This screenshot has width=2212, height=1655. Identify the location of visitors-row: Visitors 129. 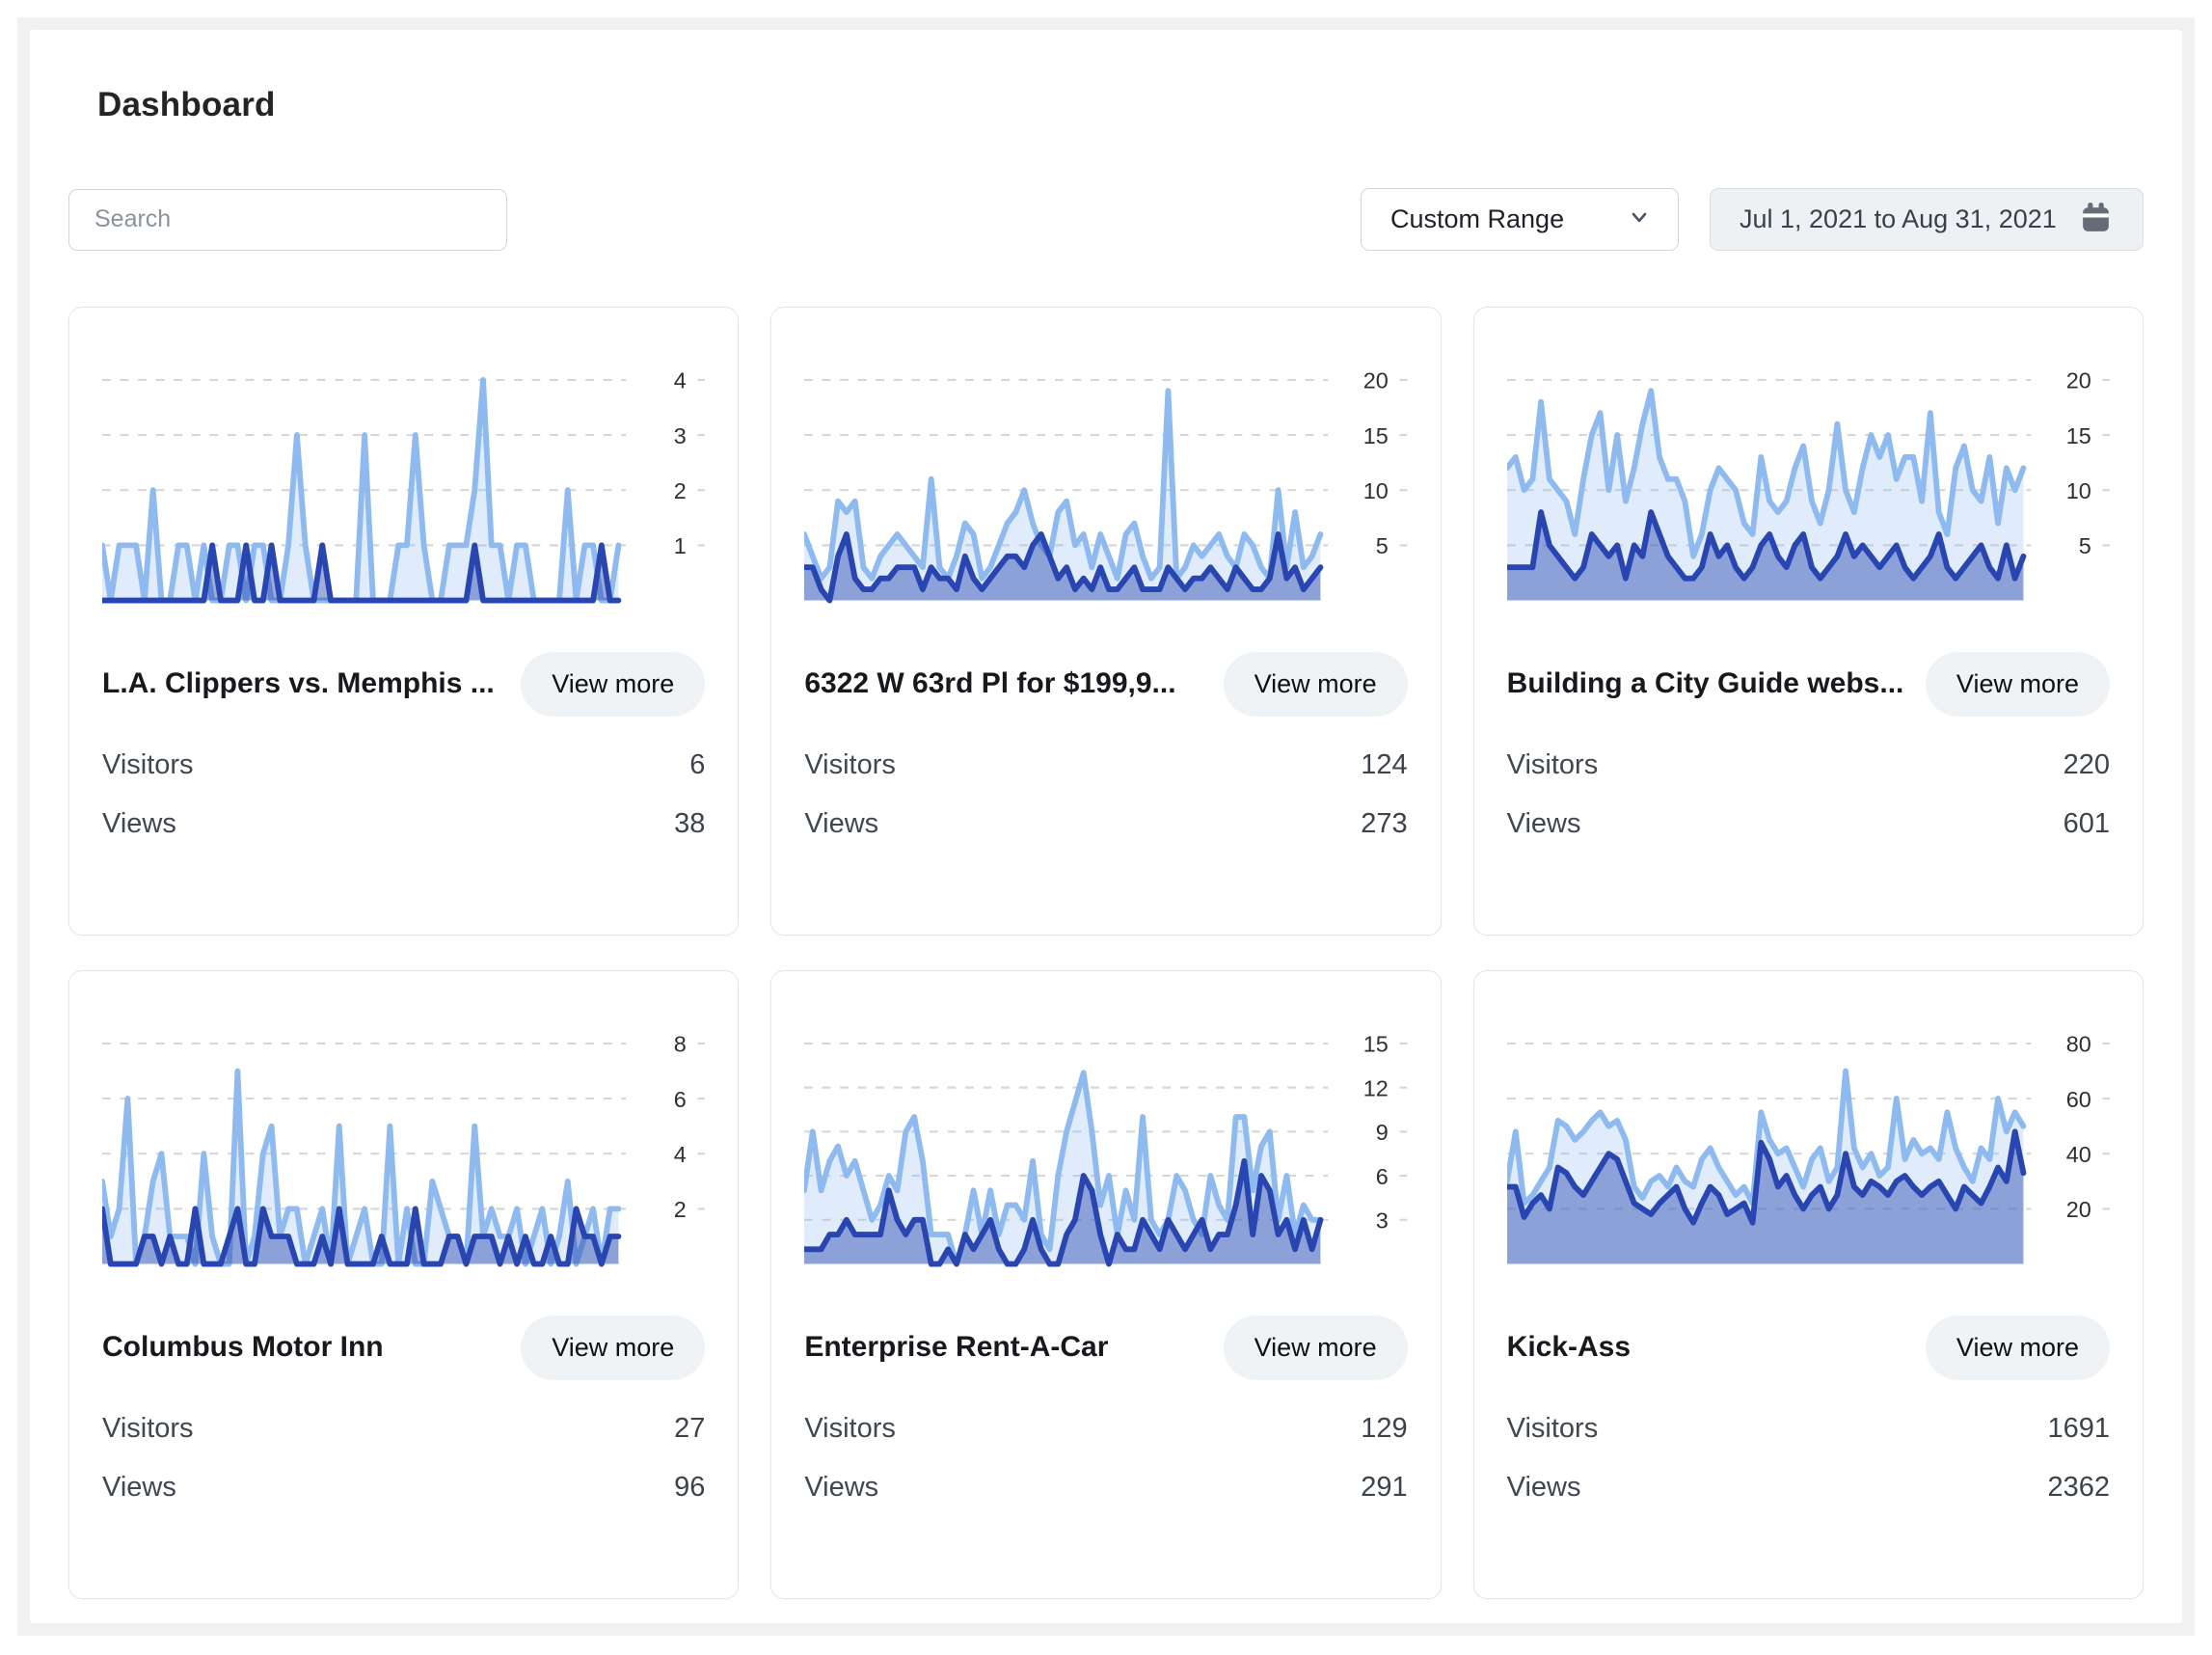
(1105, 1429).